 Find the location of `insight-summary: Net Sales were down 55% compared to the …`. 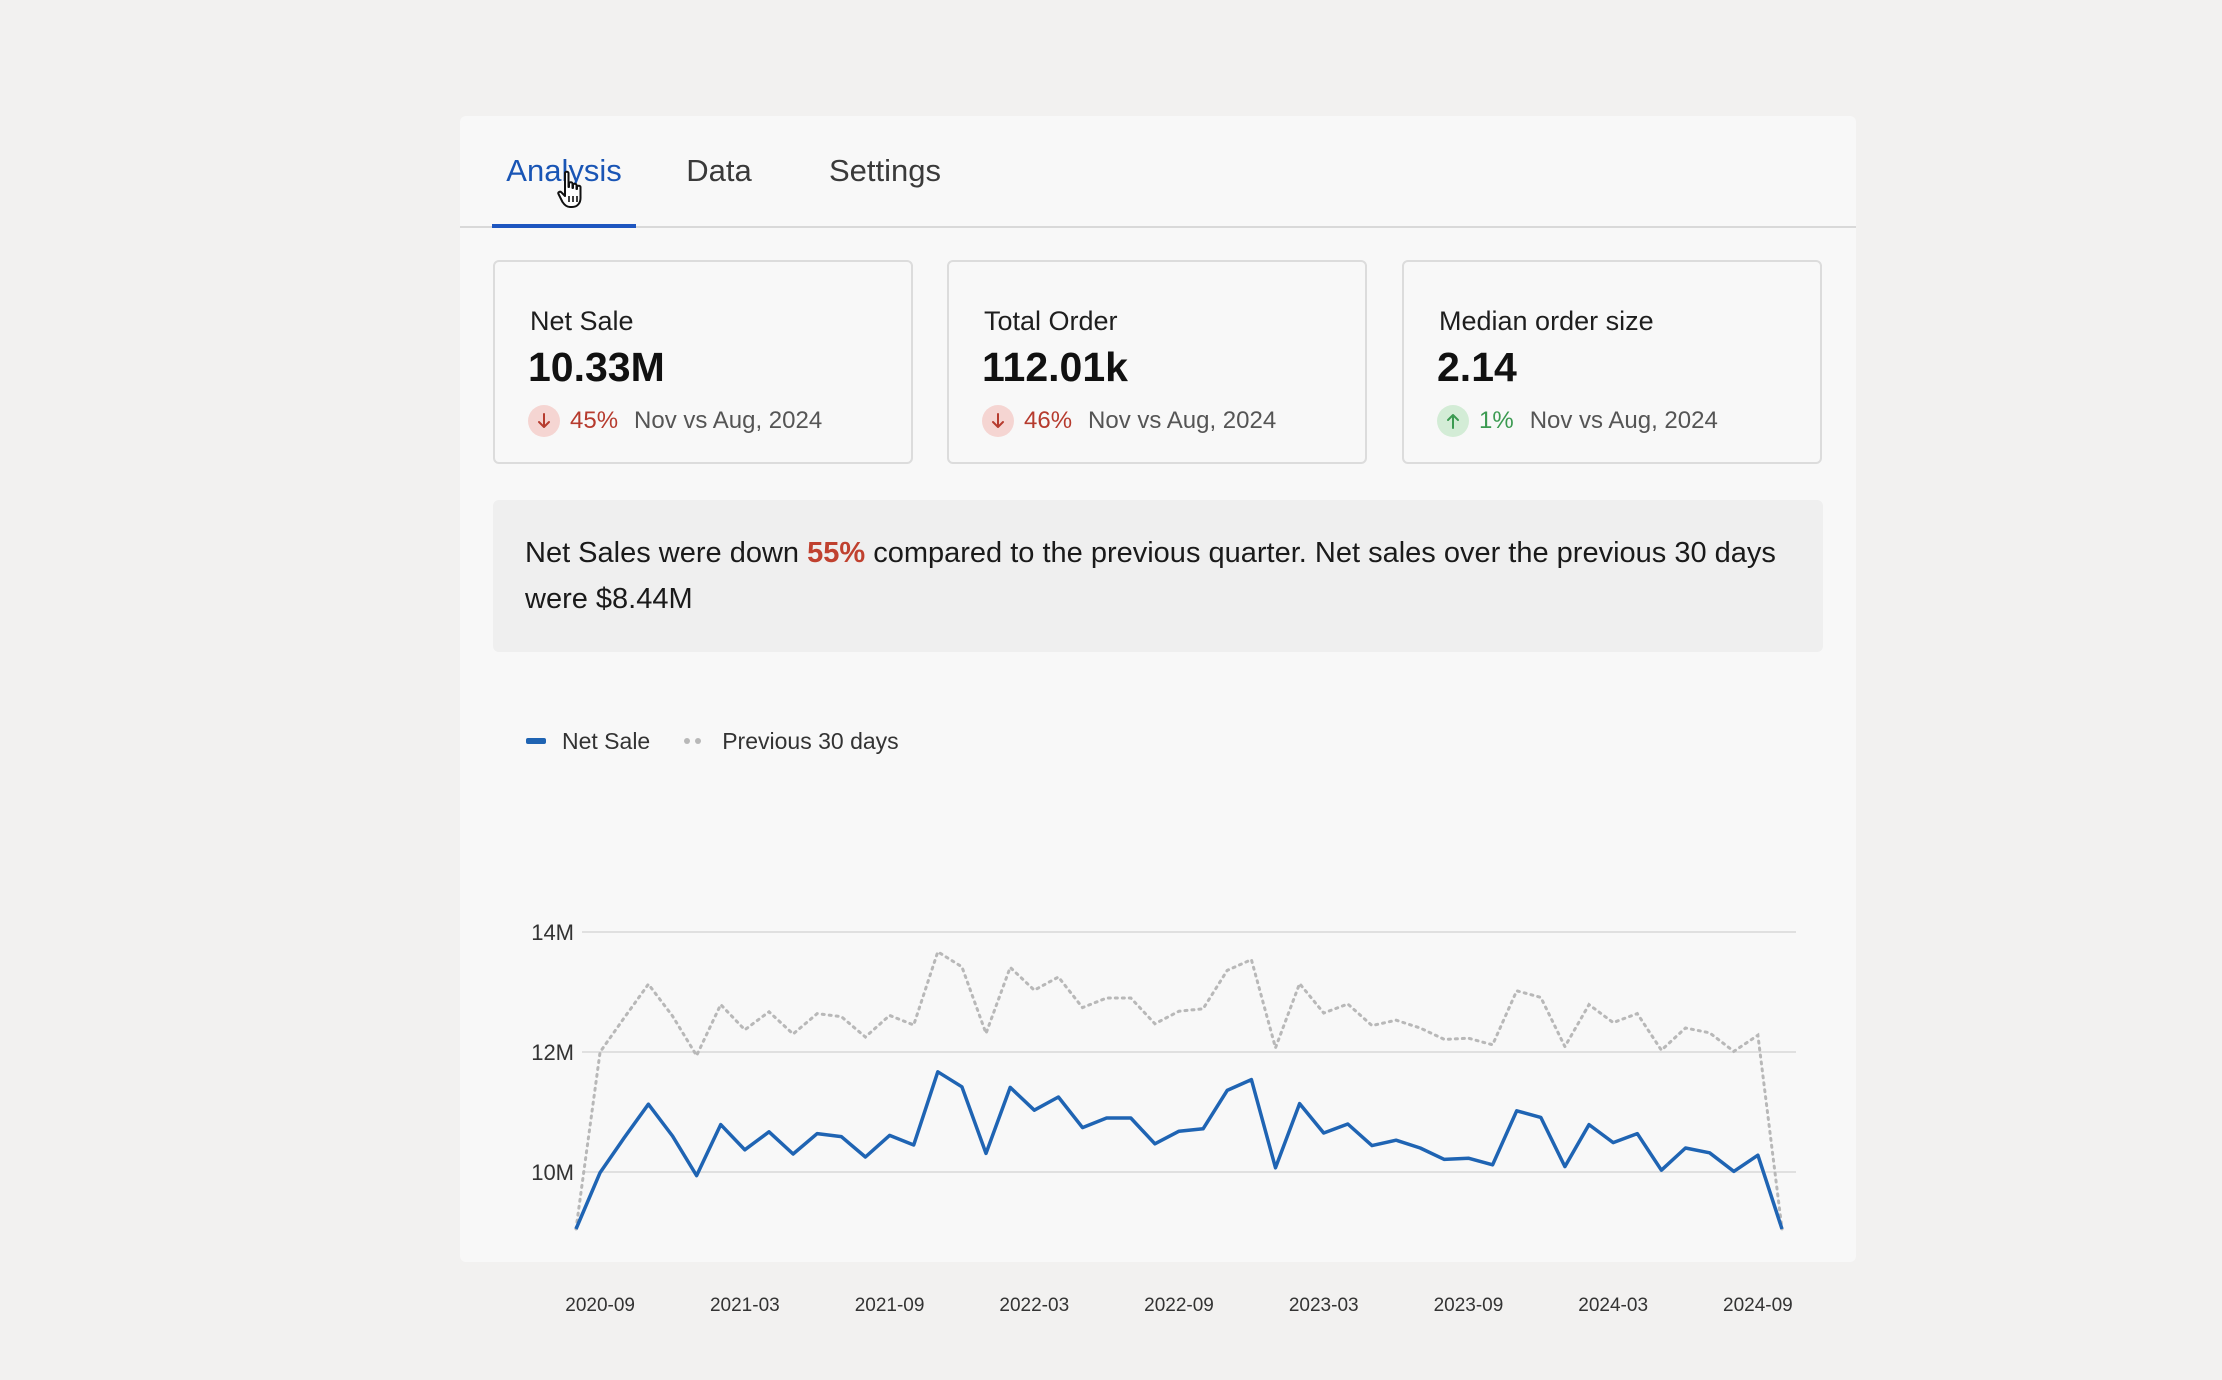

insight-summary: Net Sales were down 55% compared to the … is located at coordinates (1158, 576).